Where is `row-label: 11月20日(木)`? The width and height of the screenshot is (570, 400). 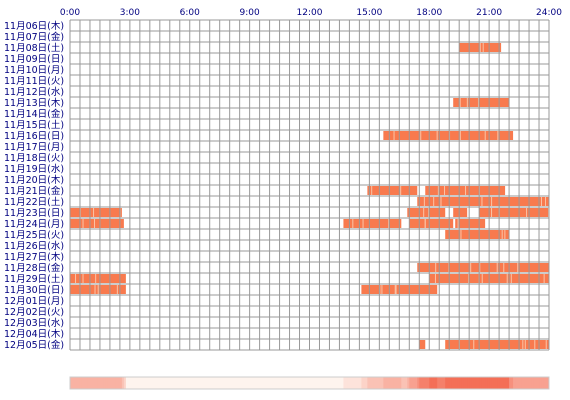
row-label: 11月20日(木) is located at coordinates (34, 180).